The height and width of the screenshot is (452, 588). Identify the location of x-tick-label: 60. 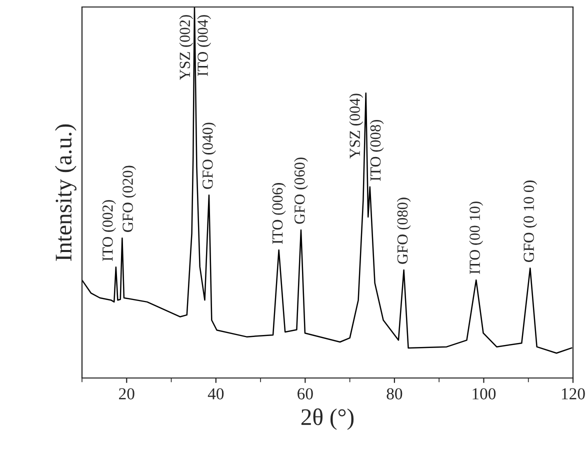
(305, 394).